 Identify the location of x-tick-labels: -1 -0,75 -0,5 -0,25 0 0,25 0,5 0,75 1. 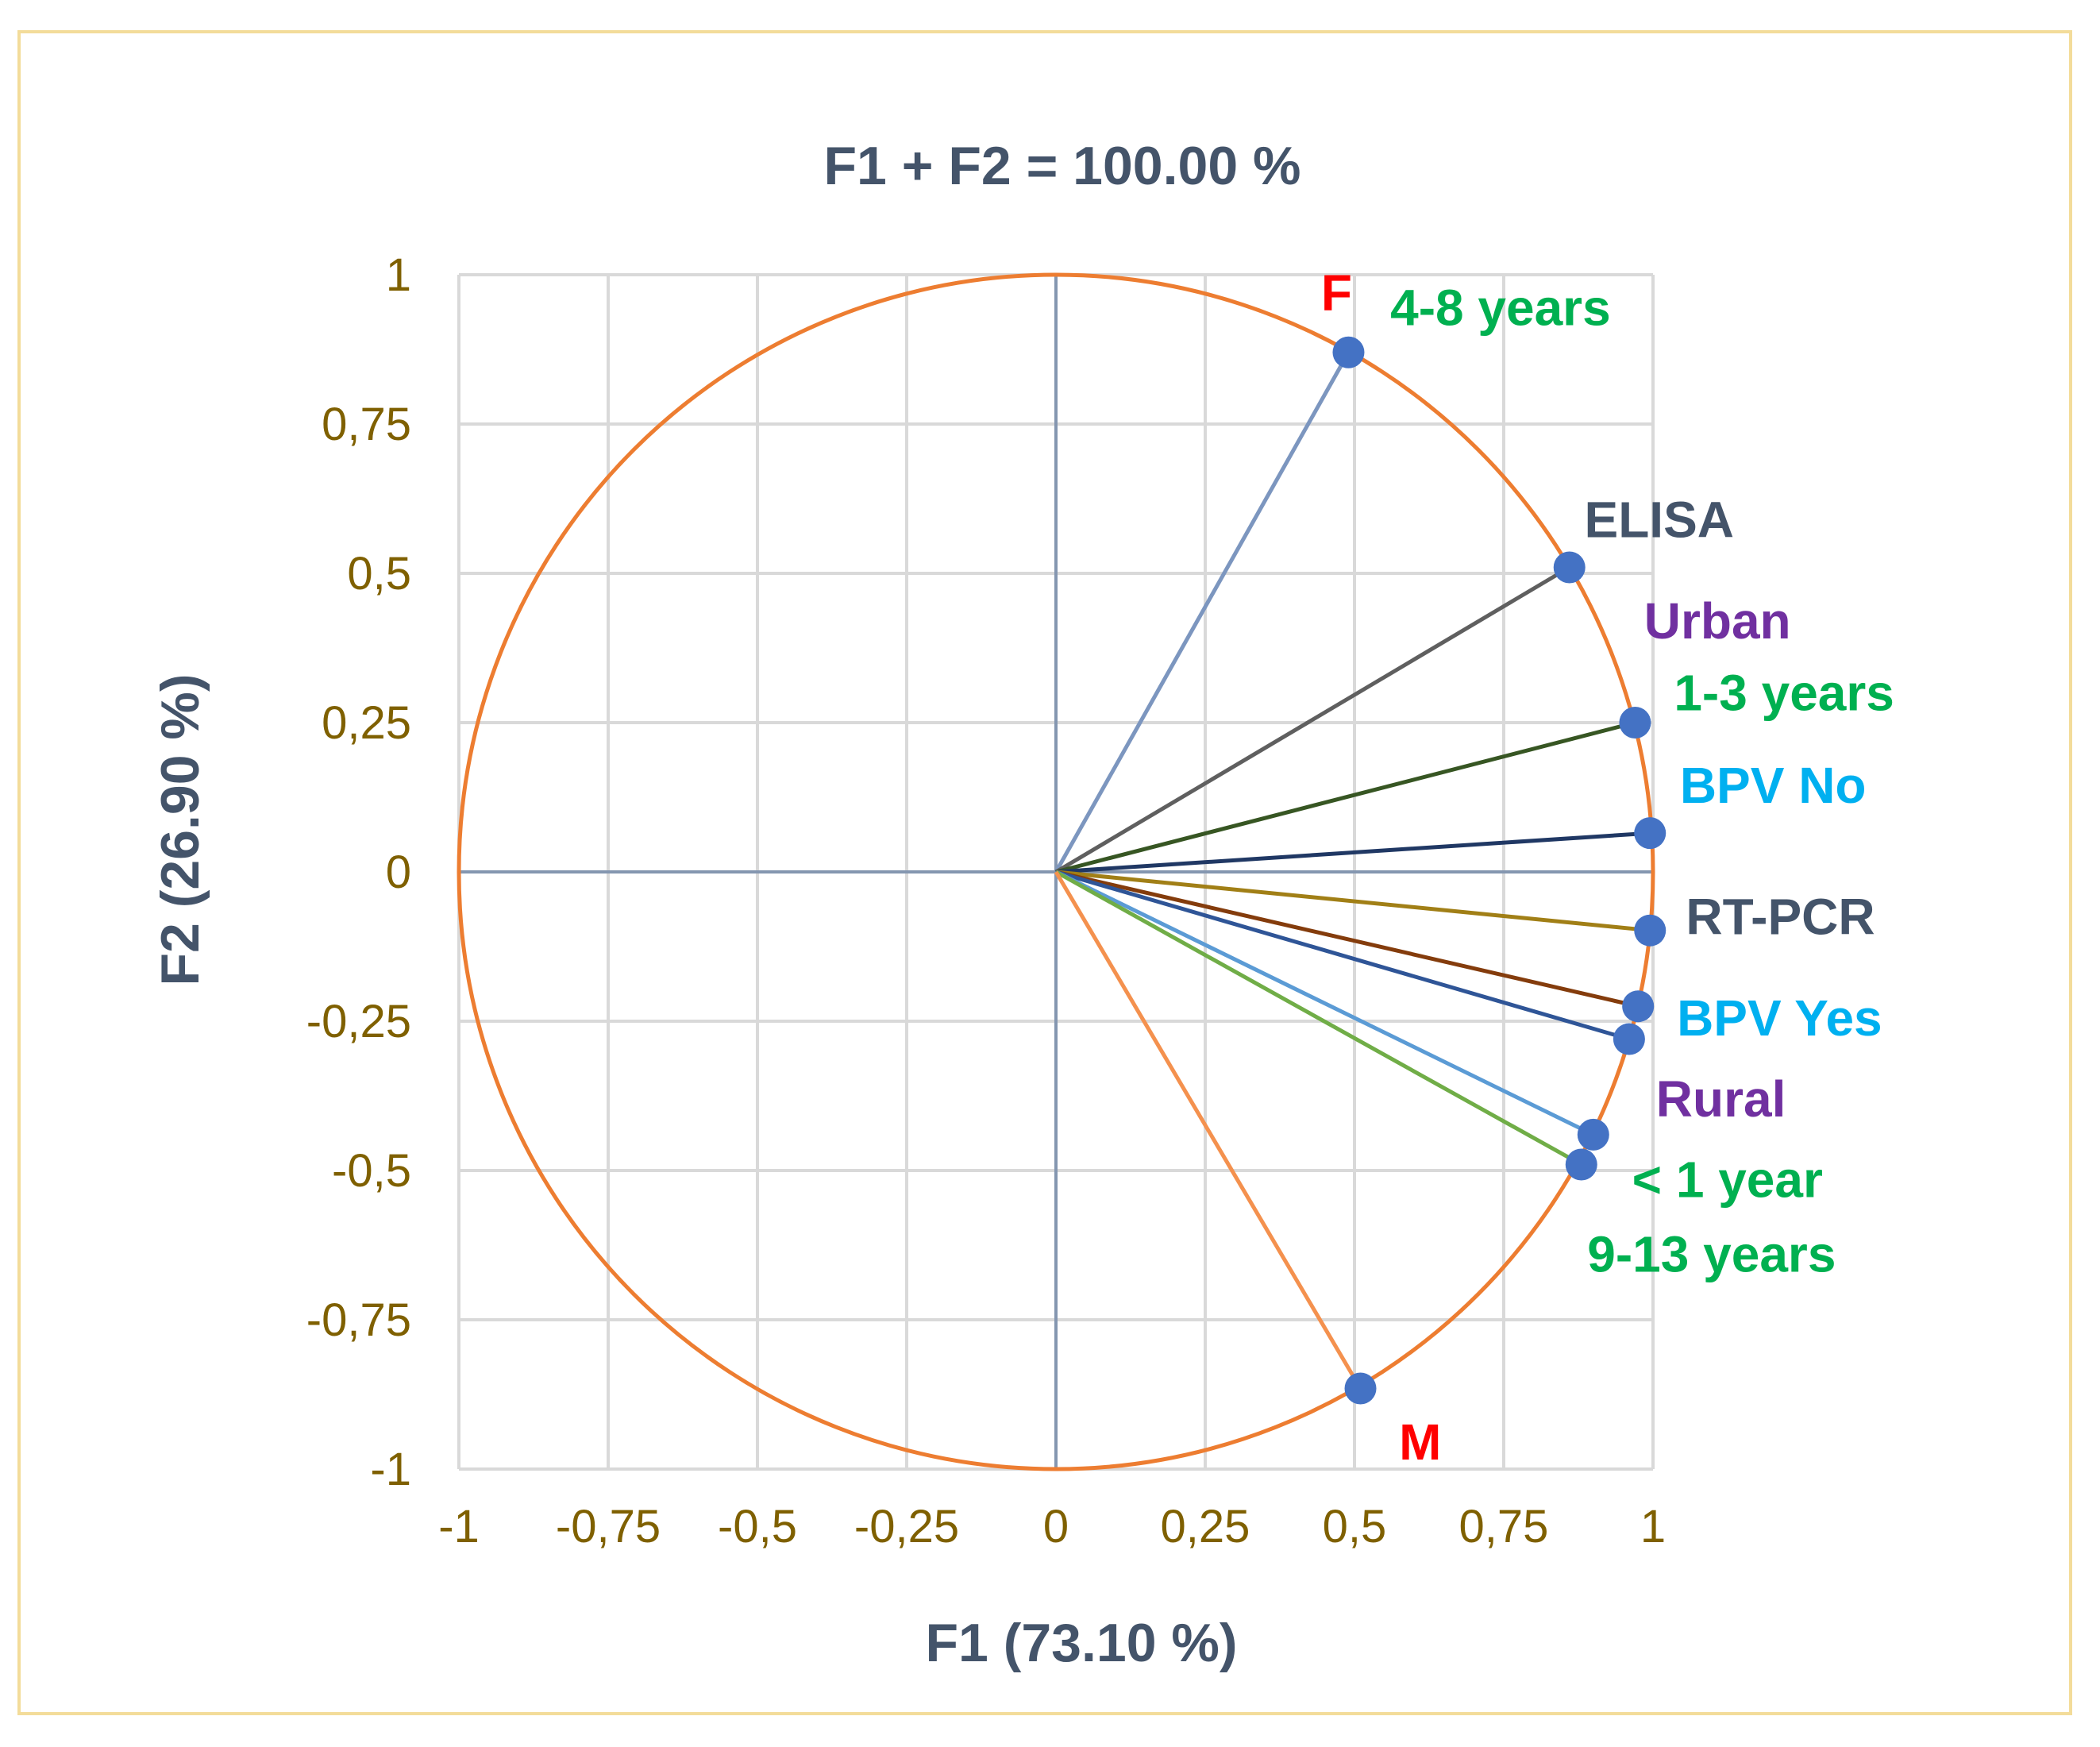
(1052, 1526).